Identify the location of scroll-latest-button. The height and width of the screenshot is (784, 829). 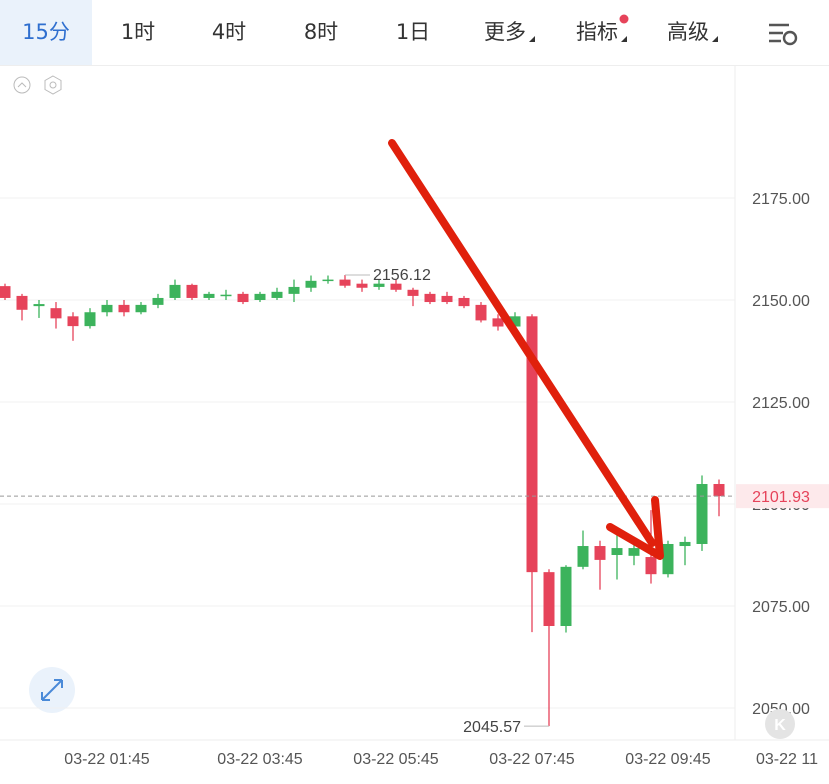
(780, 724).